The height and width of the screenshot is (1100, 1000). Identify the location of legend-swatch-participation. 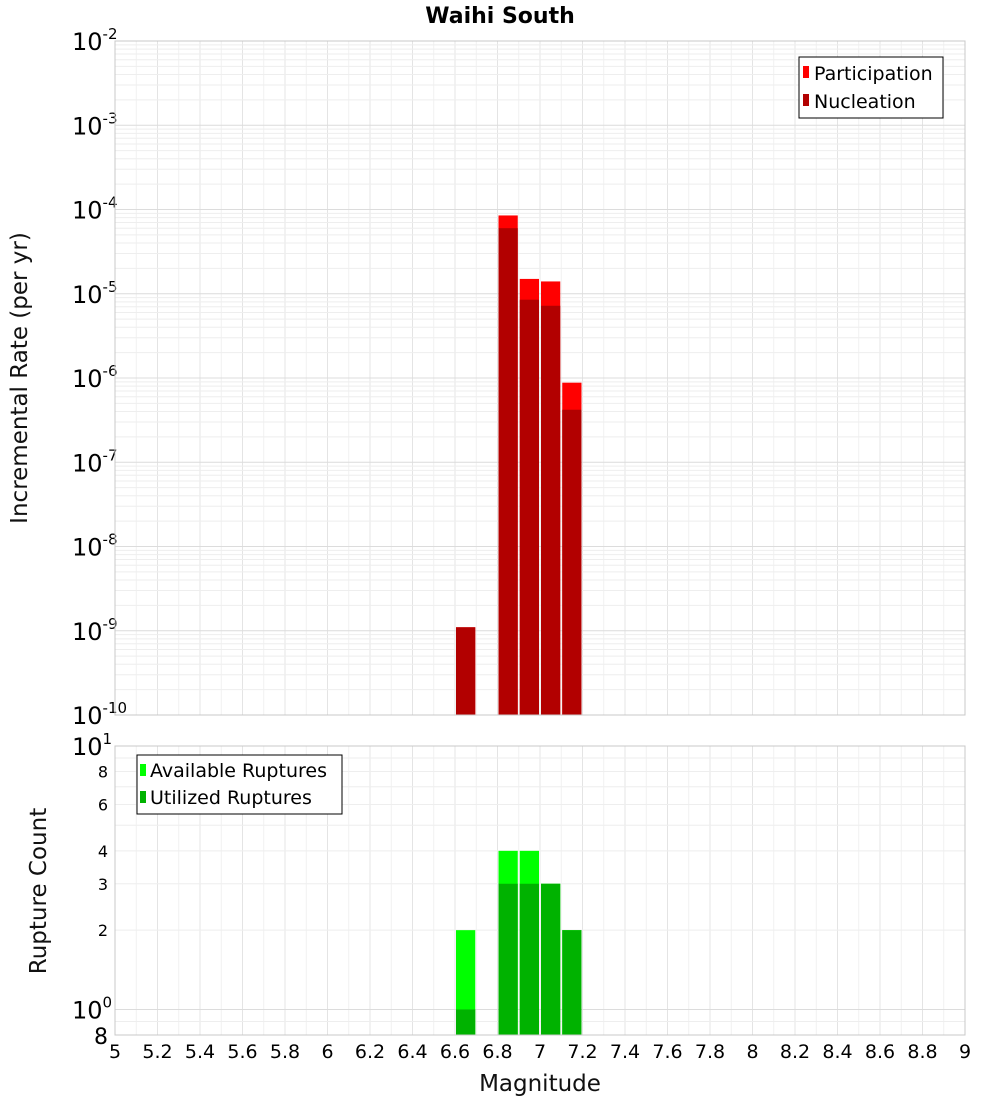
(806, 72).